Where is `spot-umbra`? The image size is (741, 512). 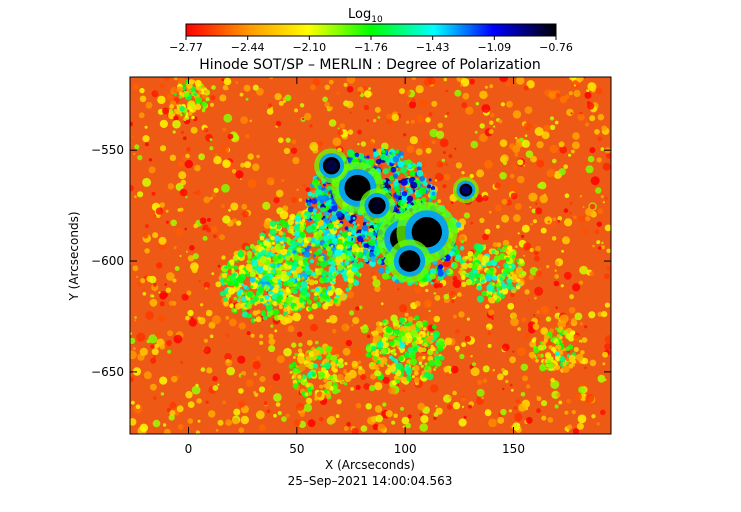 spot-umbra is located at coordinates (377, 205).